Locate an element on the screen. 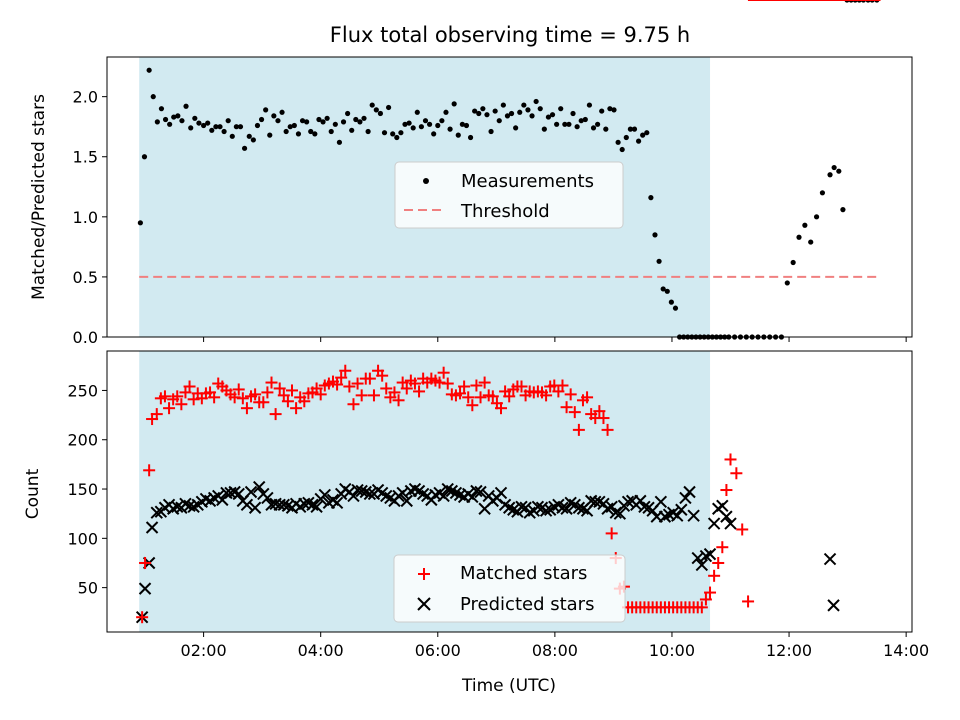  bottom-y-tick-label: 250 is located at coordinates (82, 390).